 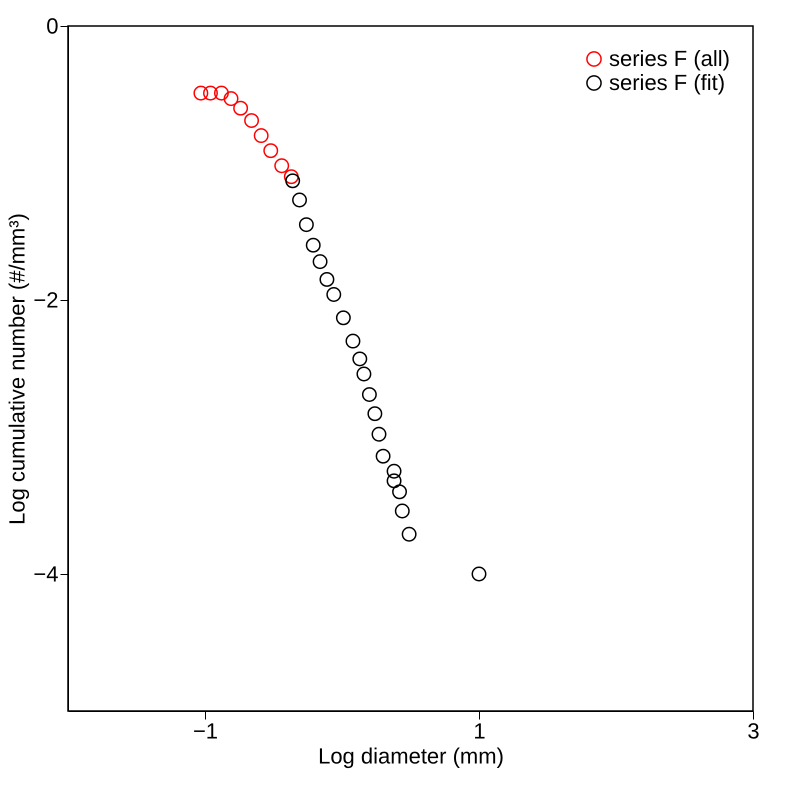 What do you see at coordinates (667, 82) in the screenshot?
I see `legend-label: series F (fit)` at bounding box center [667, 82].